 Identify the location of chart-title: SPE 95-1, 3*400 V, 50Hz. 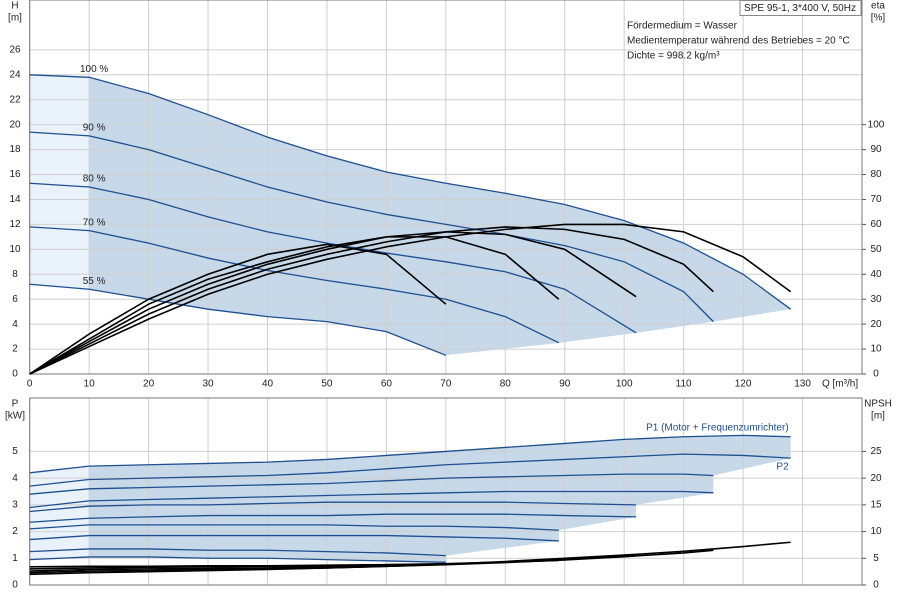
(800, 8).